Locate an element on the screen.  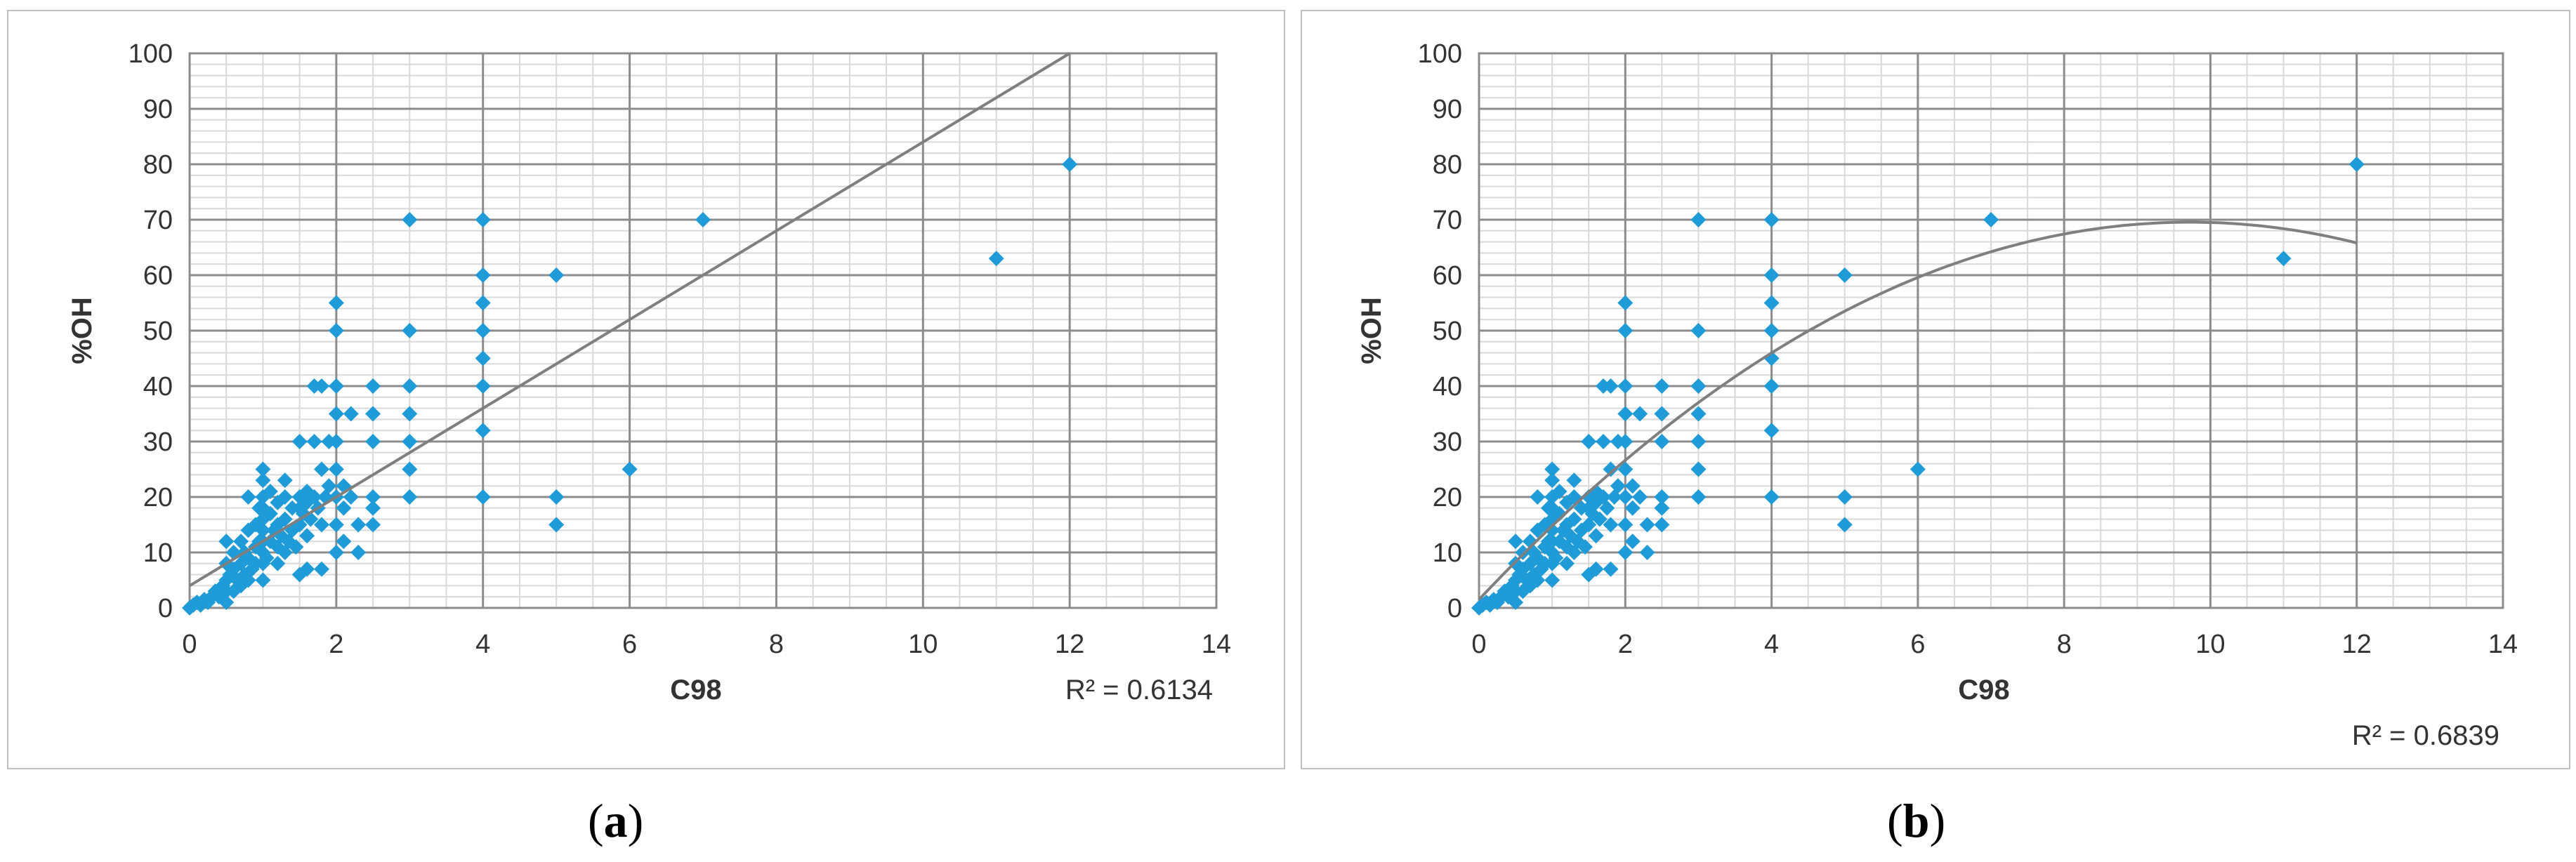
y-tick-label: 70 is located at coordinates (158, 220).